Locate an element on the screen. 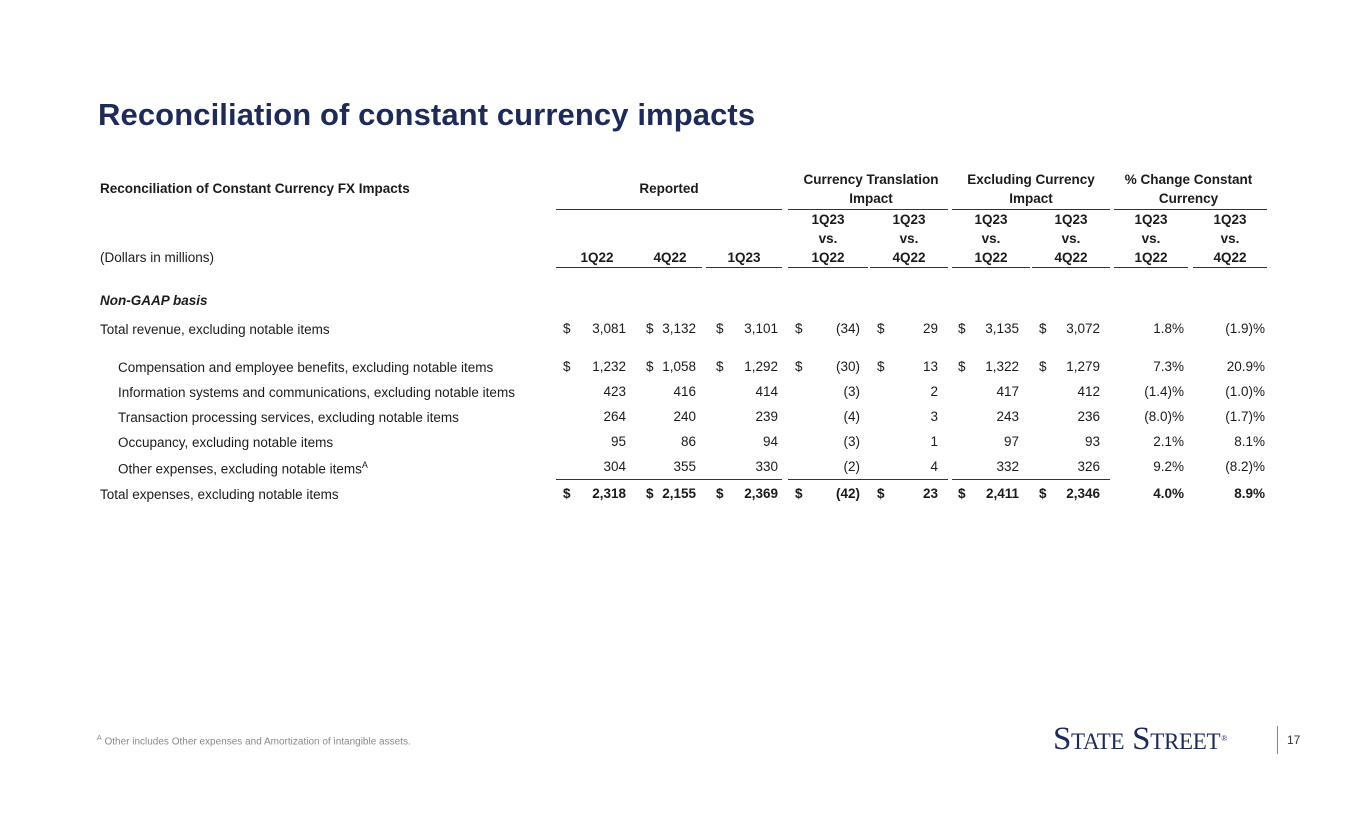  row-label: Other expenses, excluding notable itemsA is located at coordinates (243, 468).